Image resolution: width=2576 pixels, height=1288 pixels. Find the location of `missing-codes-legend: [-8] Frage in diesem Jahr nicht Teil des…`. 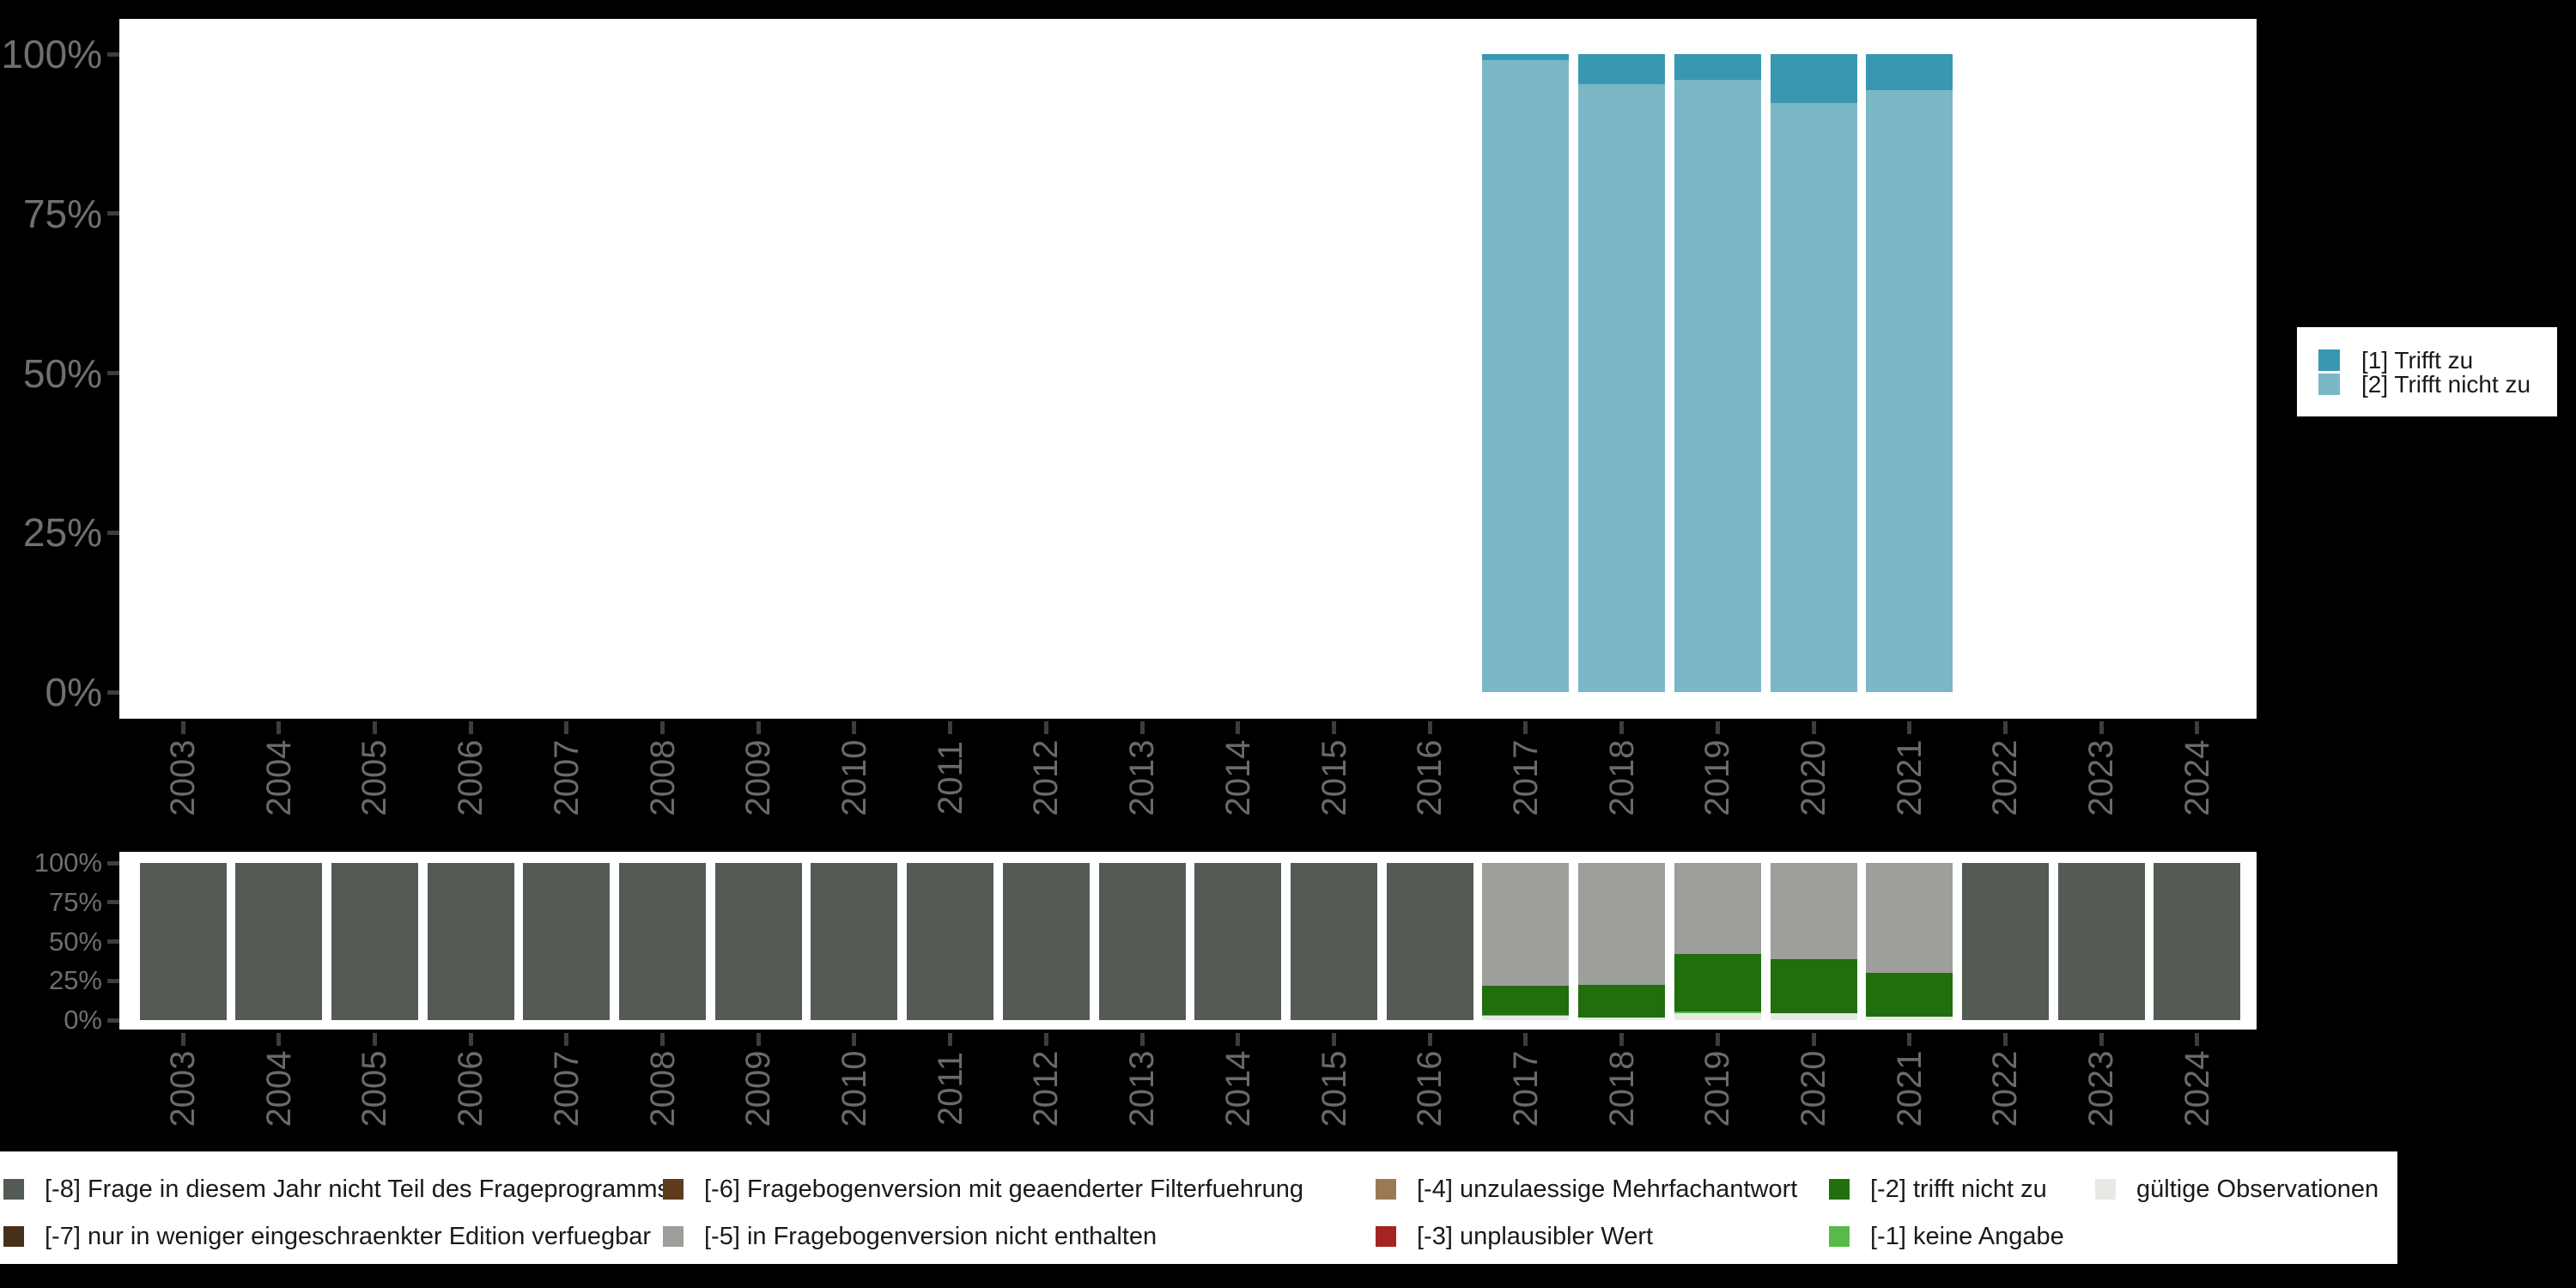

missing-codes-legend: [-8] Frage in diesem Jahr nicht Teil des… is located at coordinates (1199, 1207).